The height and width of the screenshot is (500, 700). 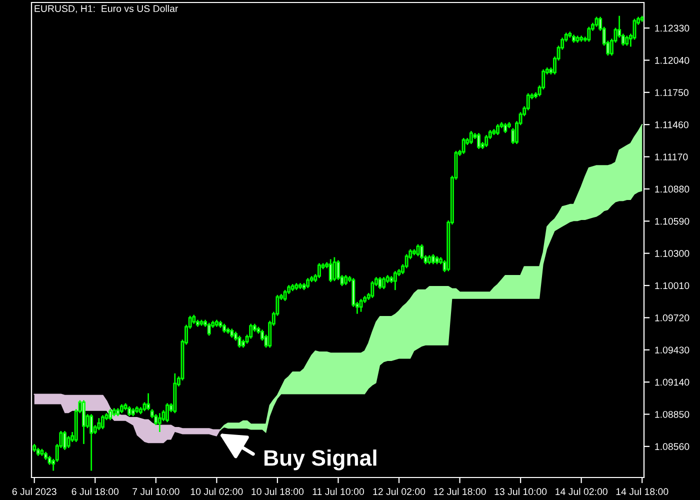 I want to click on x-tick-label: 10 Jul 02:00, so click(x=216, y=492).